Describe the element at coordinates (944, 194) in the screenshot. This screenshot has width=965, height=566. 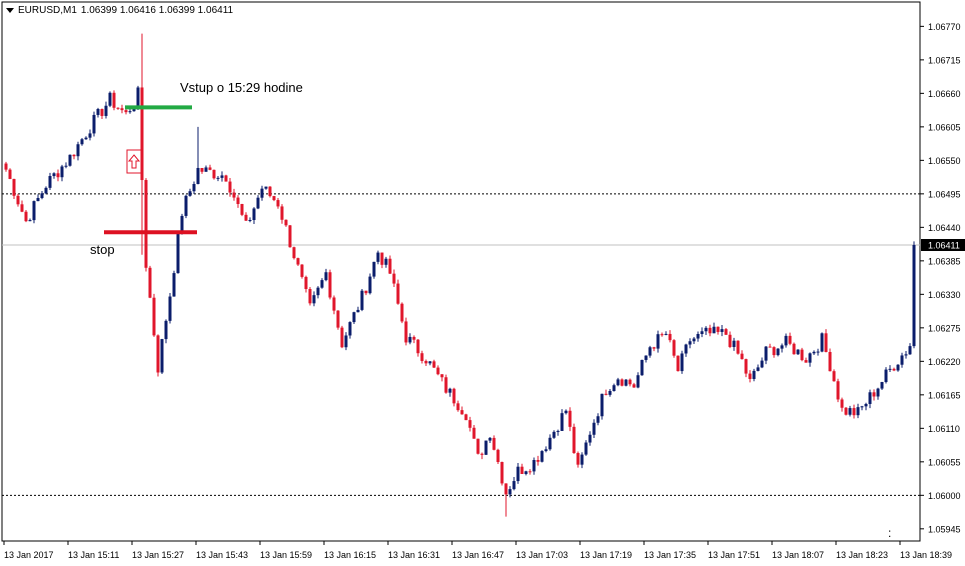
I see `y-tick-label: 1.06495` at that location.